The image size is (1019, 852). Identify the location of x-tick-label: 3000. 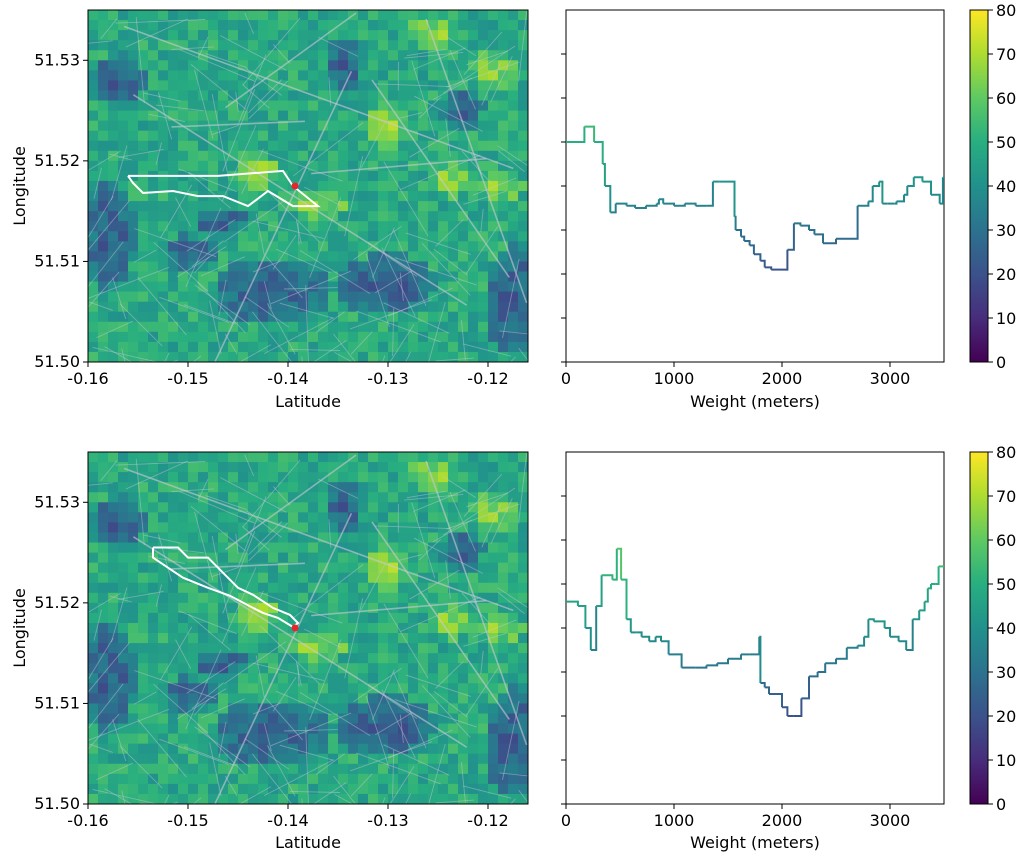
(890, 378).